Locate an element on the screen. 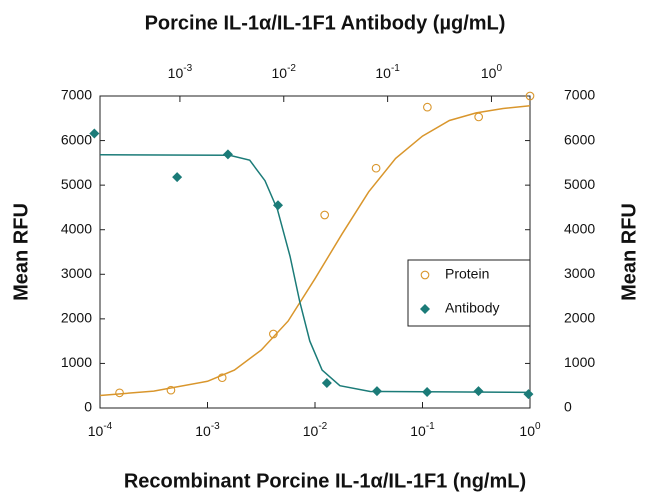 The image size is (650, 503). x2ticks-label: 10⁻¹ is located at coordinates (387, 72).